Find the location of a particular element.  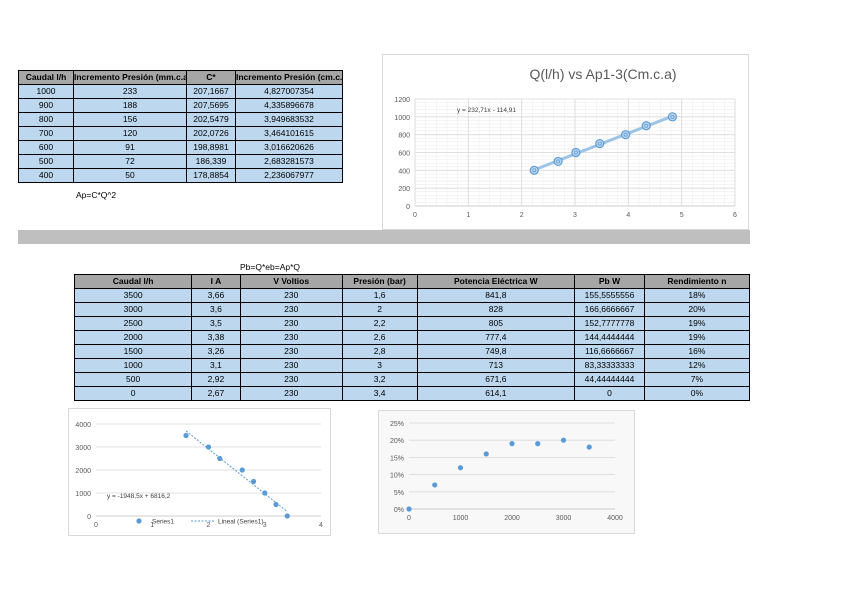

table2-cell: 1500 is located at coordinates (133, 351).